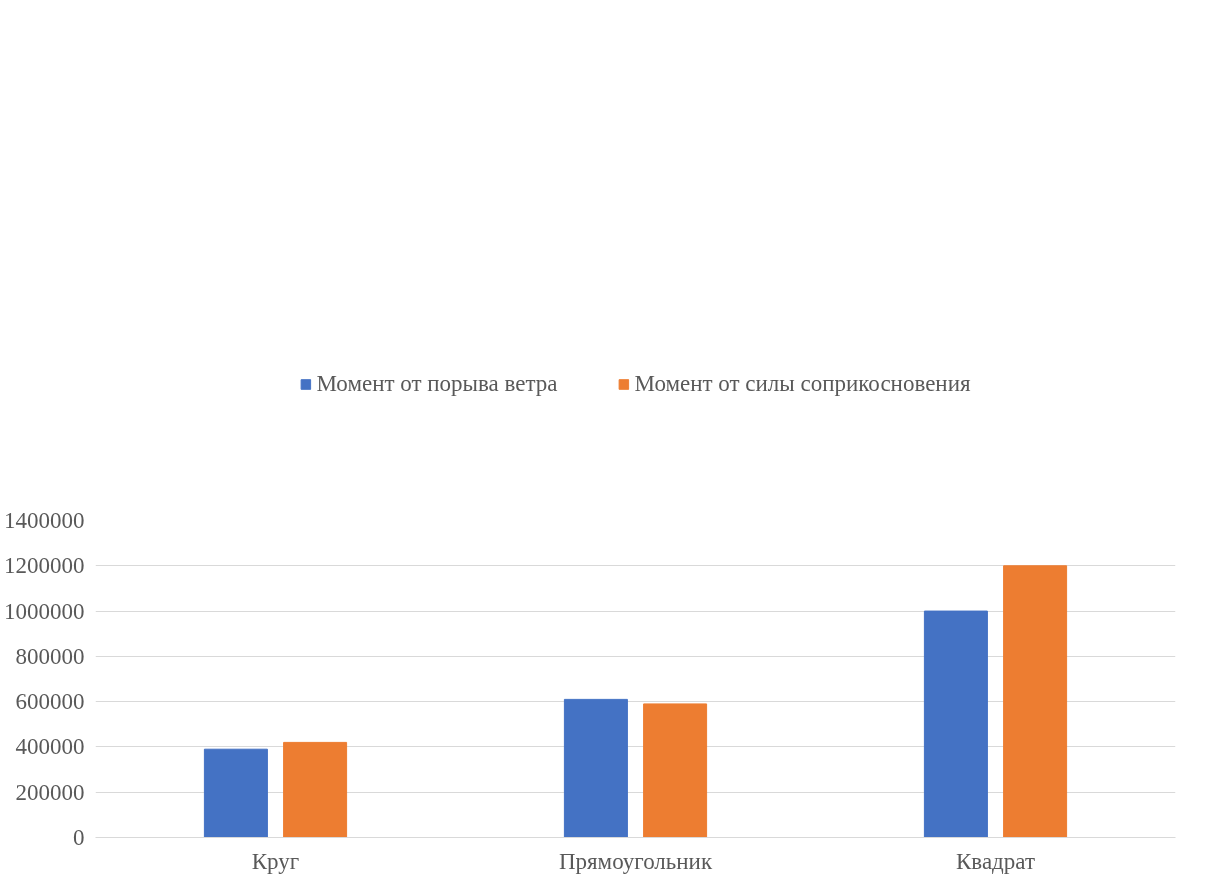 Image resolution: width=1205 pixels, height=886 pixels. What do you see at coordinates (50, 656) in the screenshot?
I see `y-tick-label: 800000` at bounding box center [50, 656].